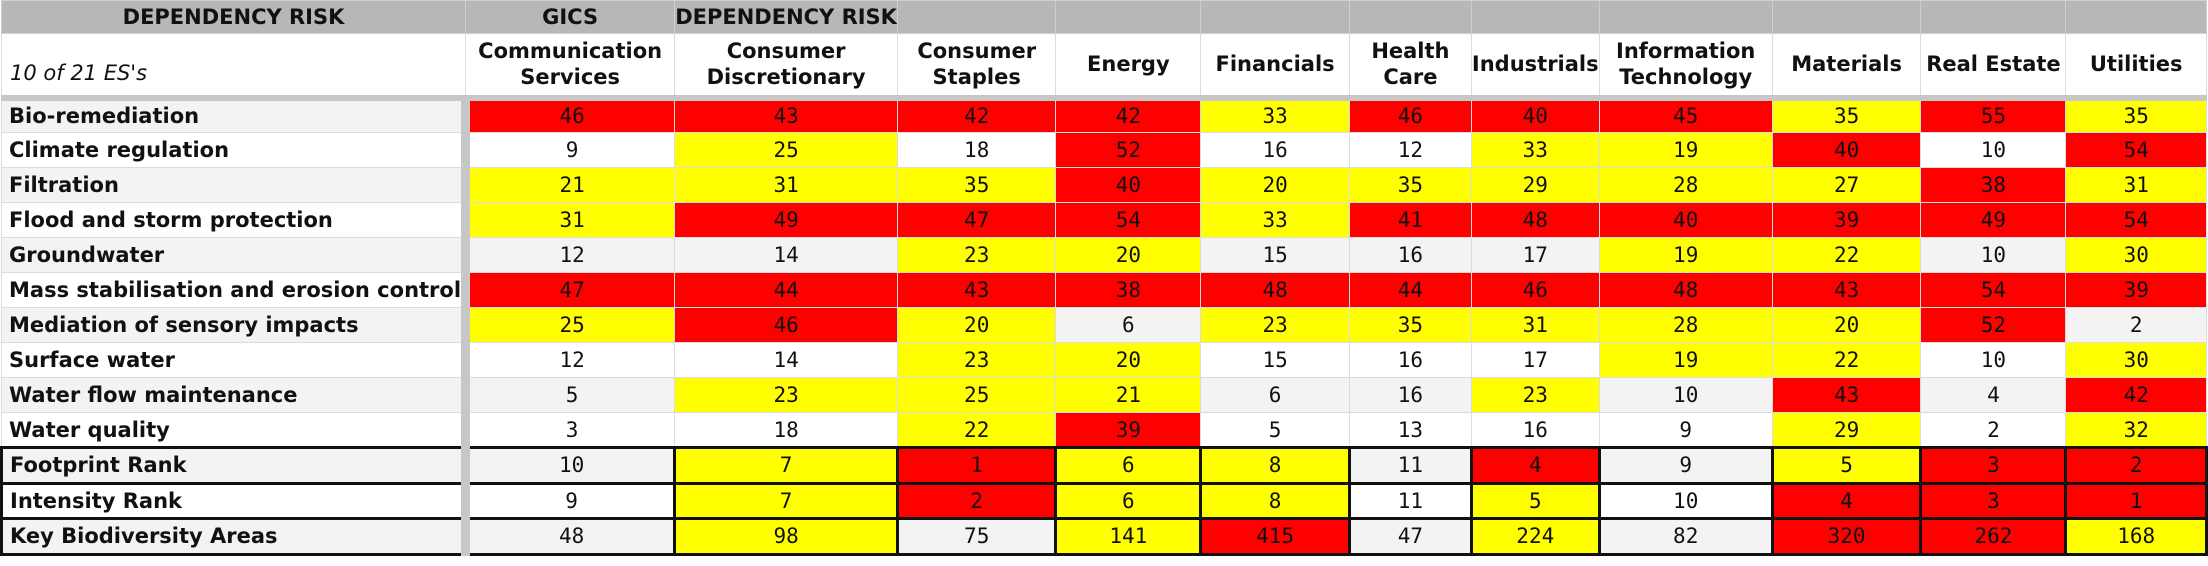  I want to click on value-cell: 42, so click(1128, 115).